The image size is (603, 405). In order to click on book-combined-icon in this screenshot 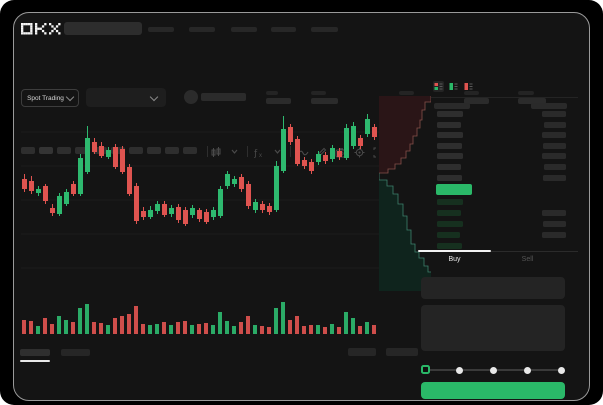, I will do `click(438, 86)`.